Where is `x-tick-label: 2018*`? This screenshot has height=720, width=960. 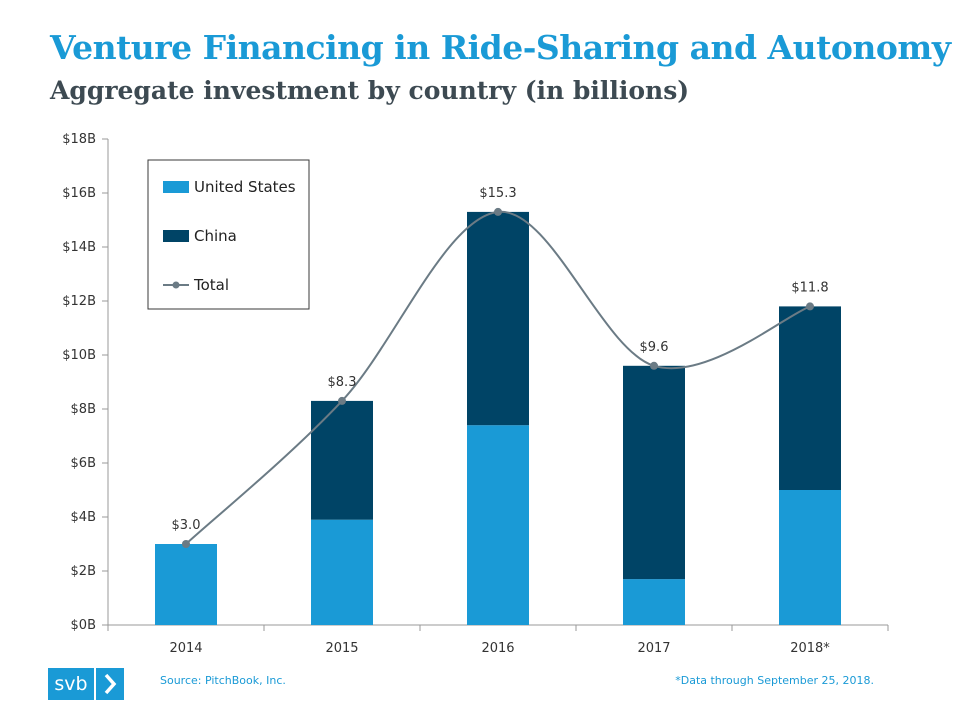 x-tick-label: 2018* is located at coordinates (810, 648).